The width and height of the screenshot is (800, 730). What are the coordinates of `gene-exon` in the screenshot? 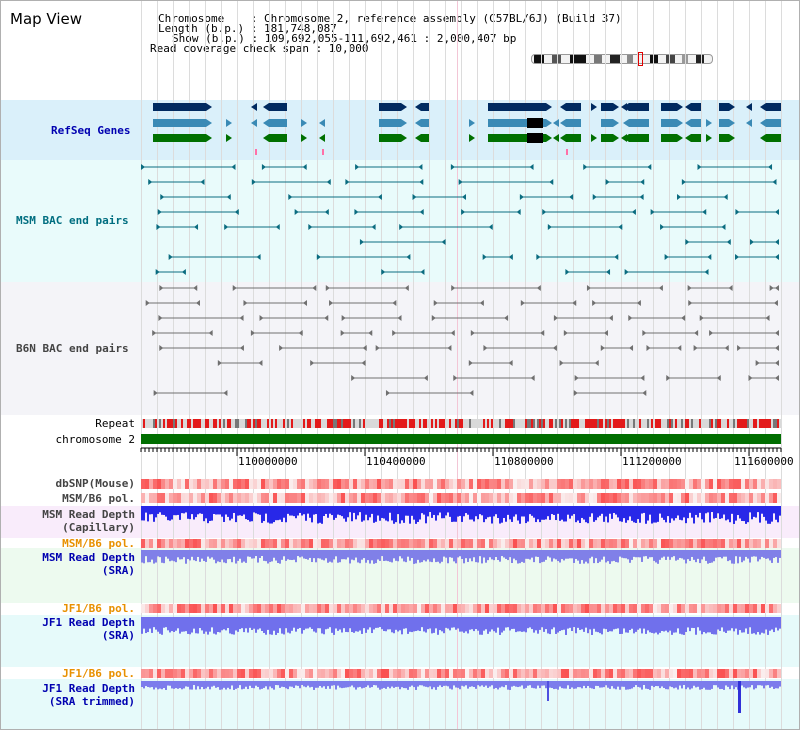 It's located at (724, 123).